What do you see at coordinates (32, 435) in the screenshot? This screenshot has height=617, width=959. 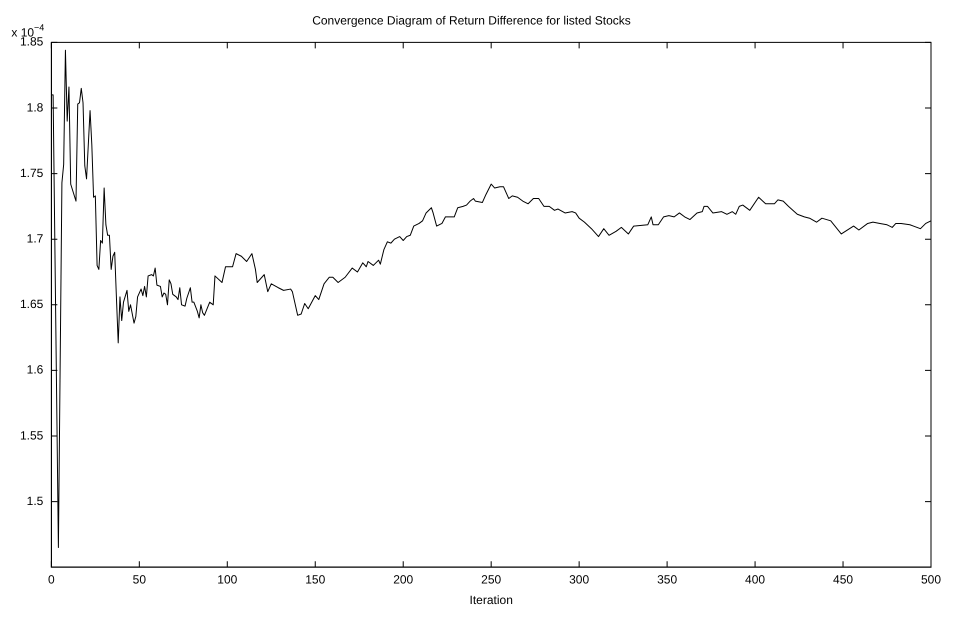 I see `y-tick-label: 1.55` at bounding box center [32, 435].